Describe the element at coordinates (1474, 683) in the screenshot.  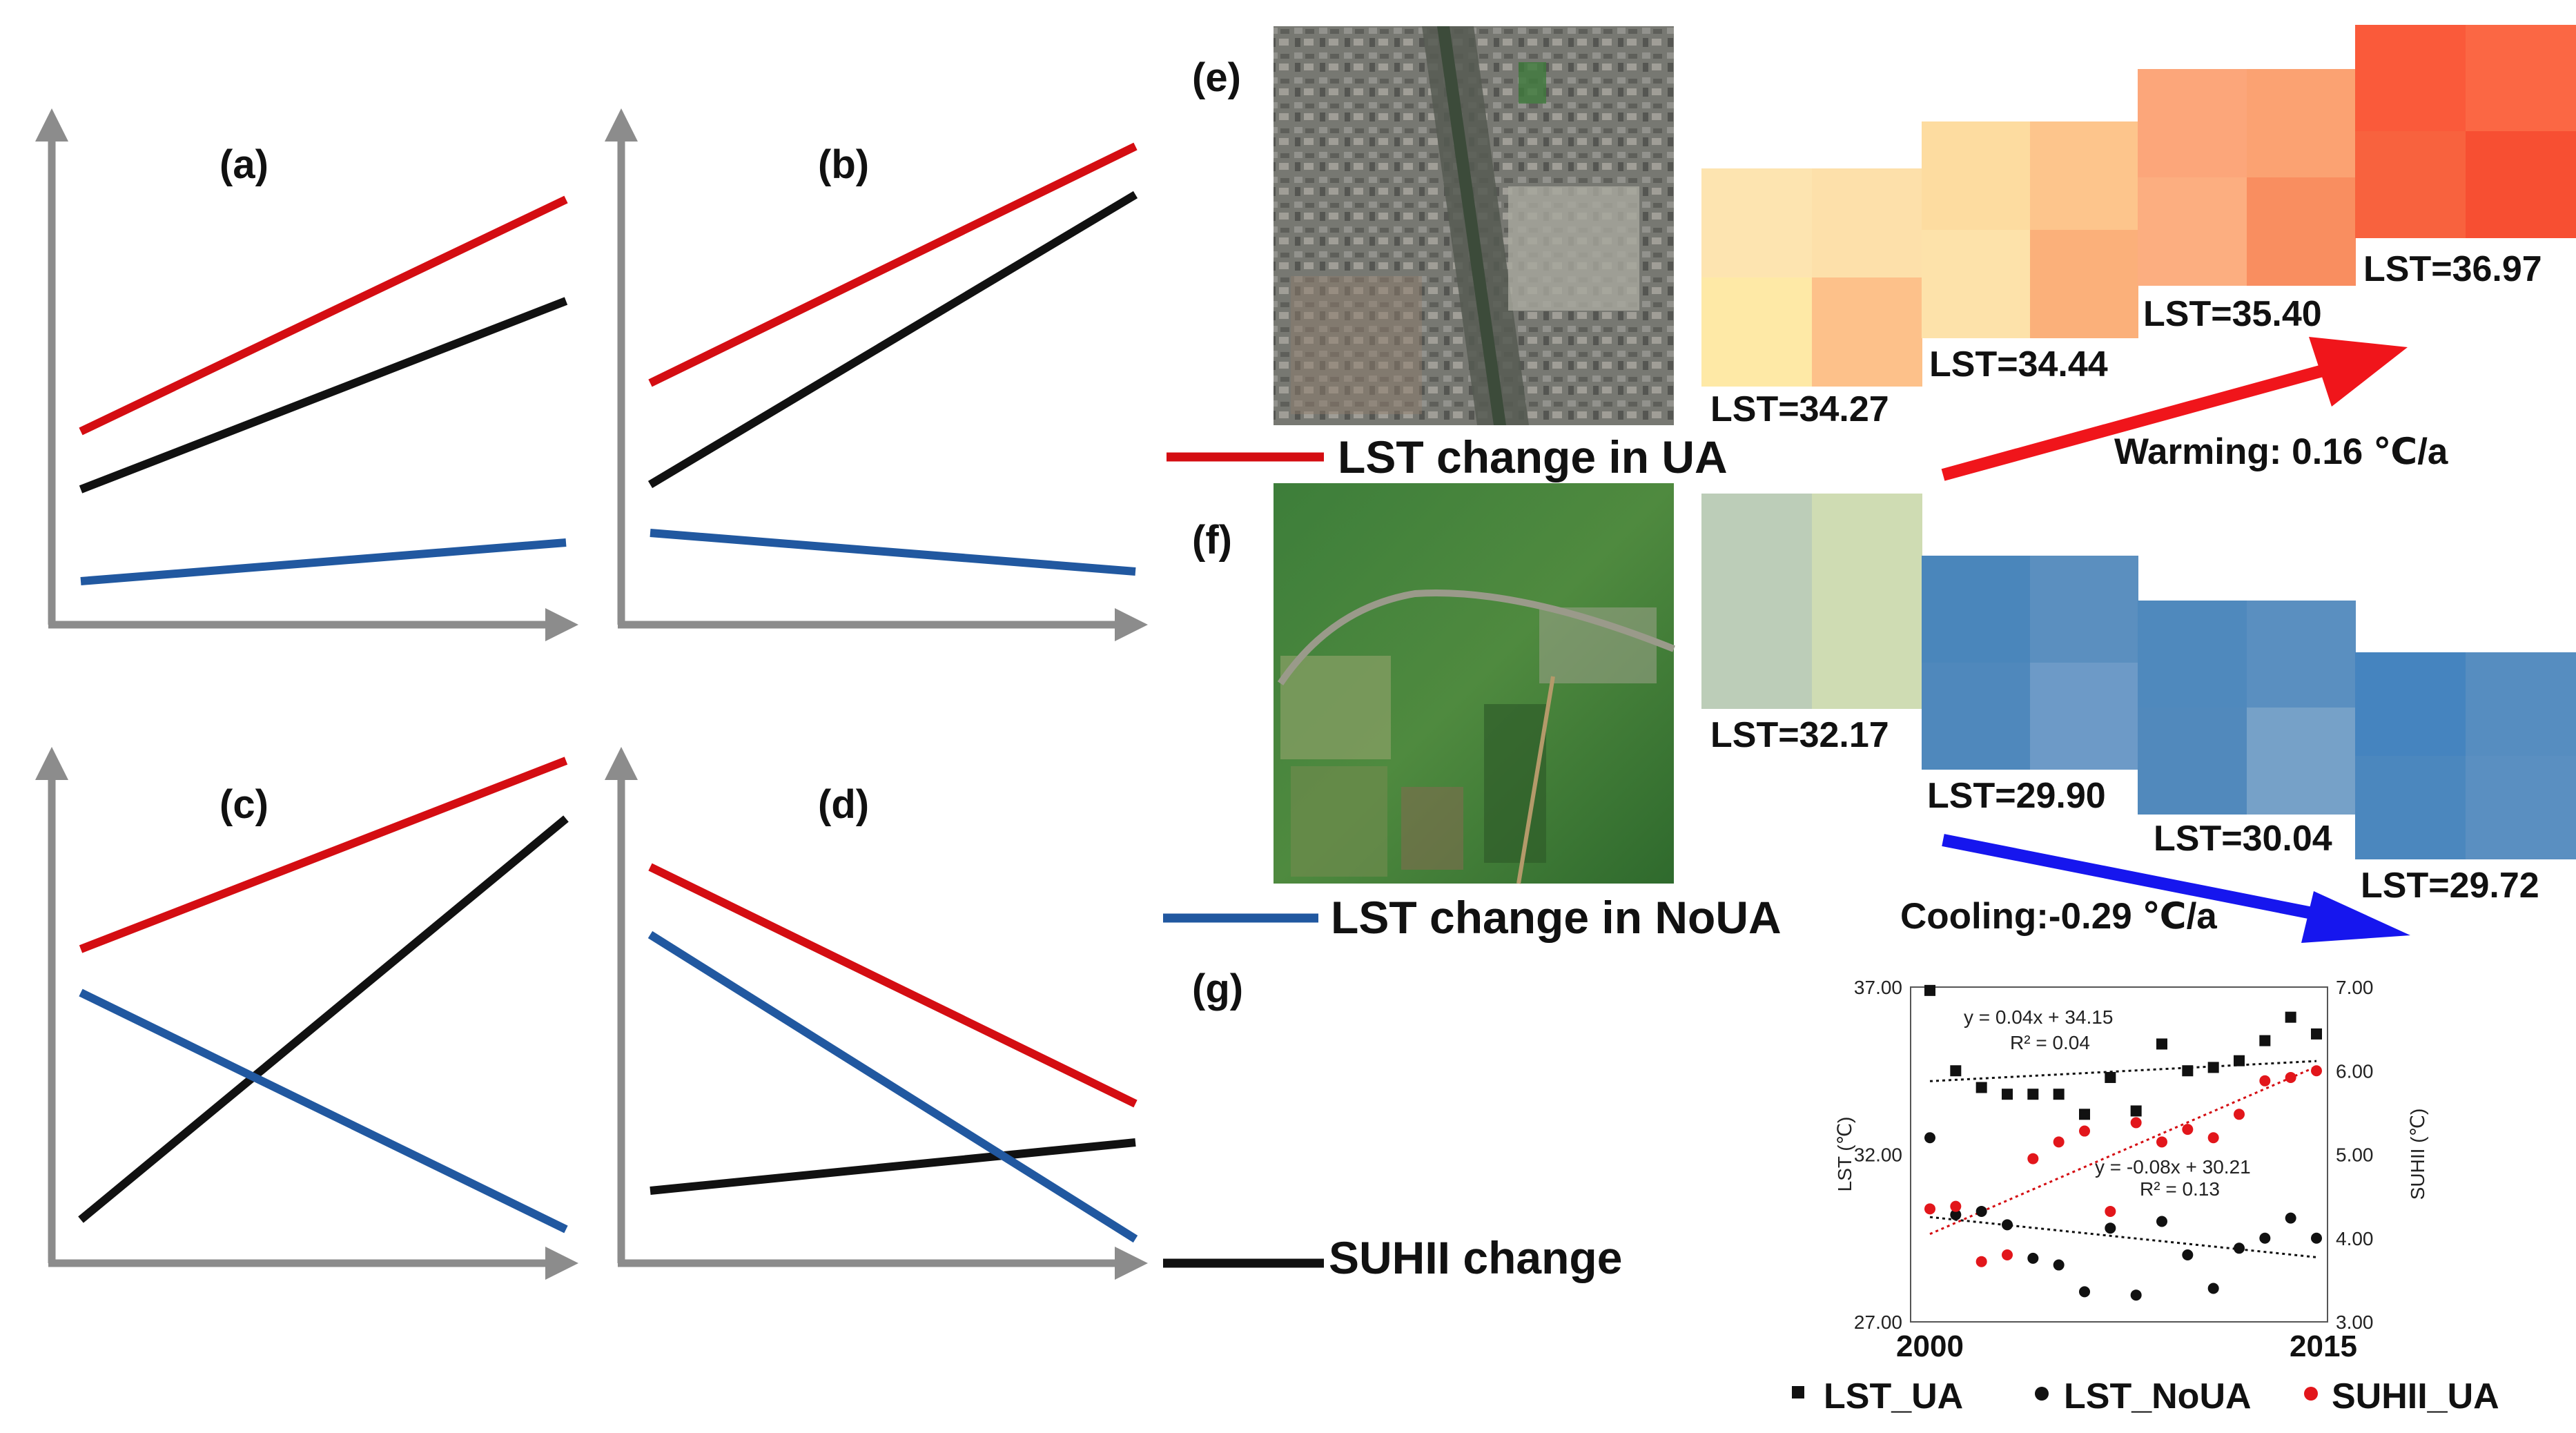
I see `nonurban-satellite-image` at that location.